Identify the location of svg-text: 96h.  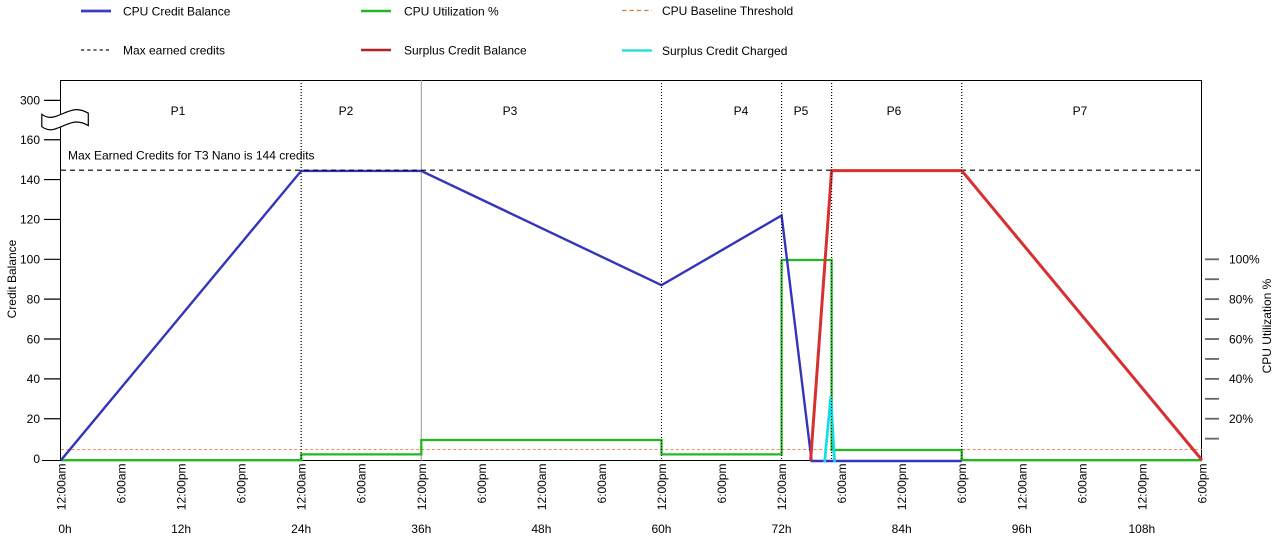
(1022, 529).